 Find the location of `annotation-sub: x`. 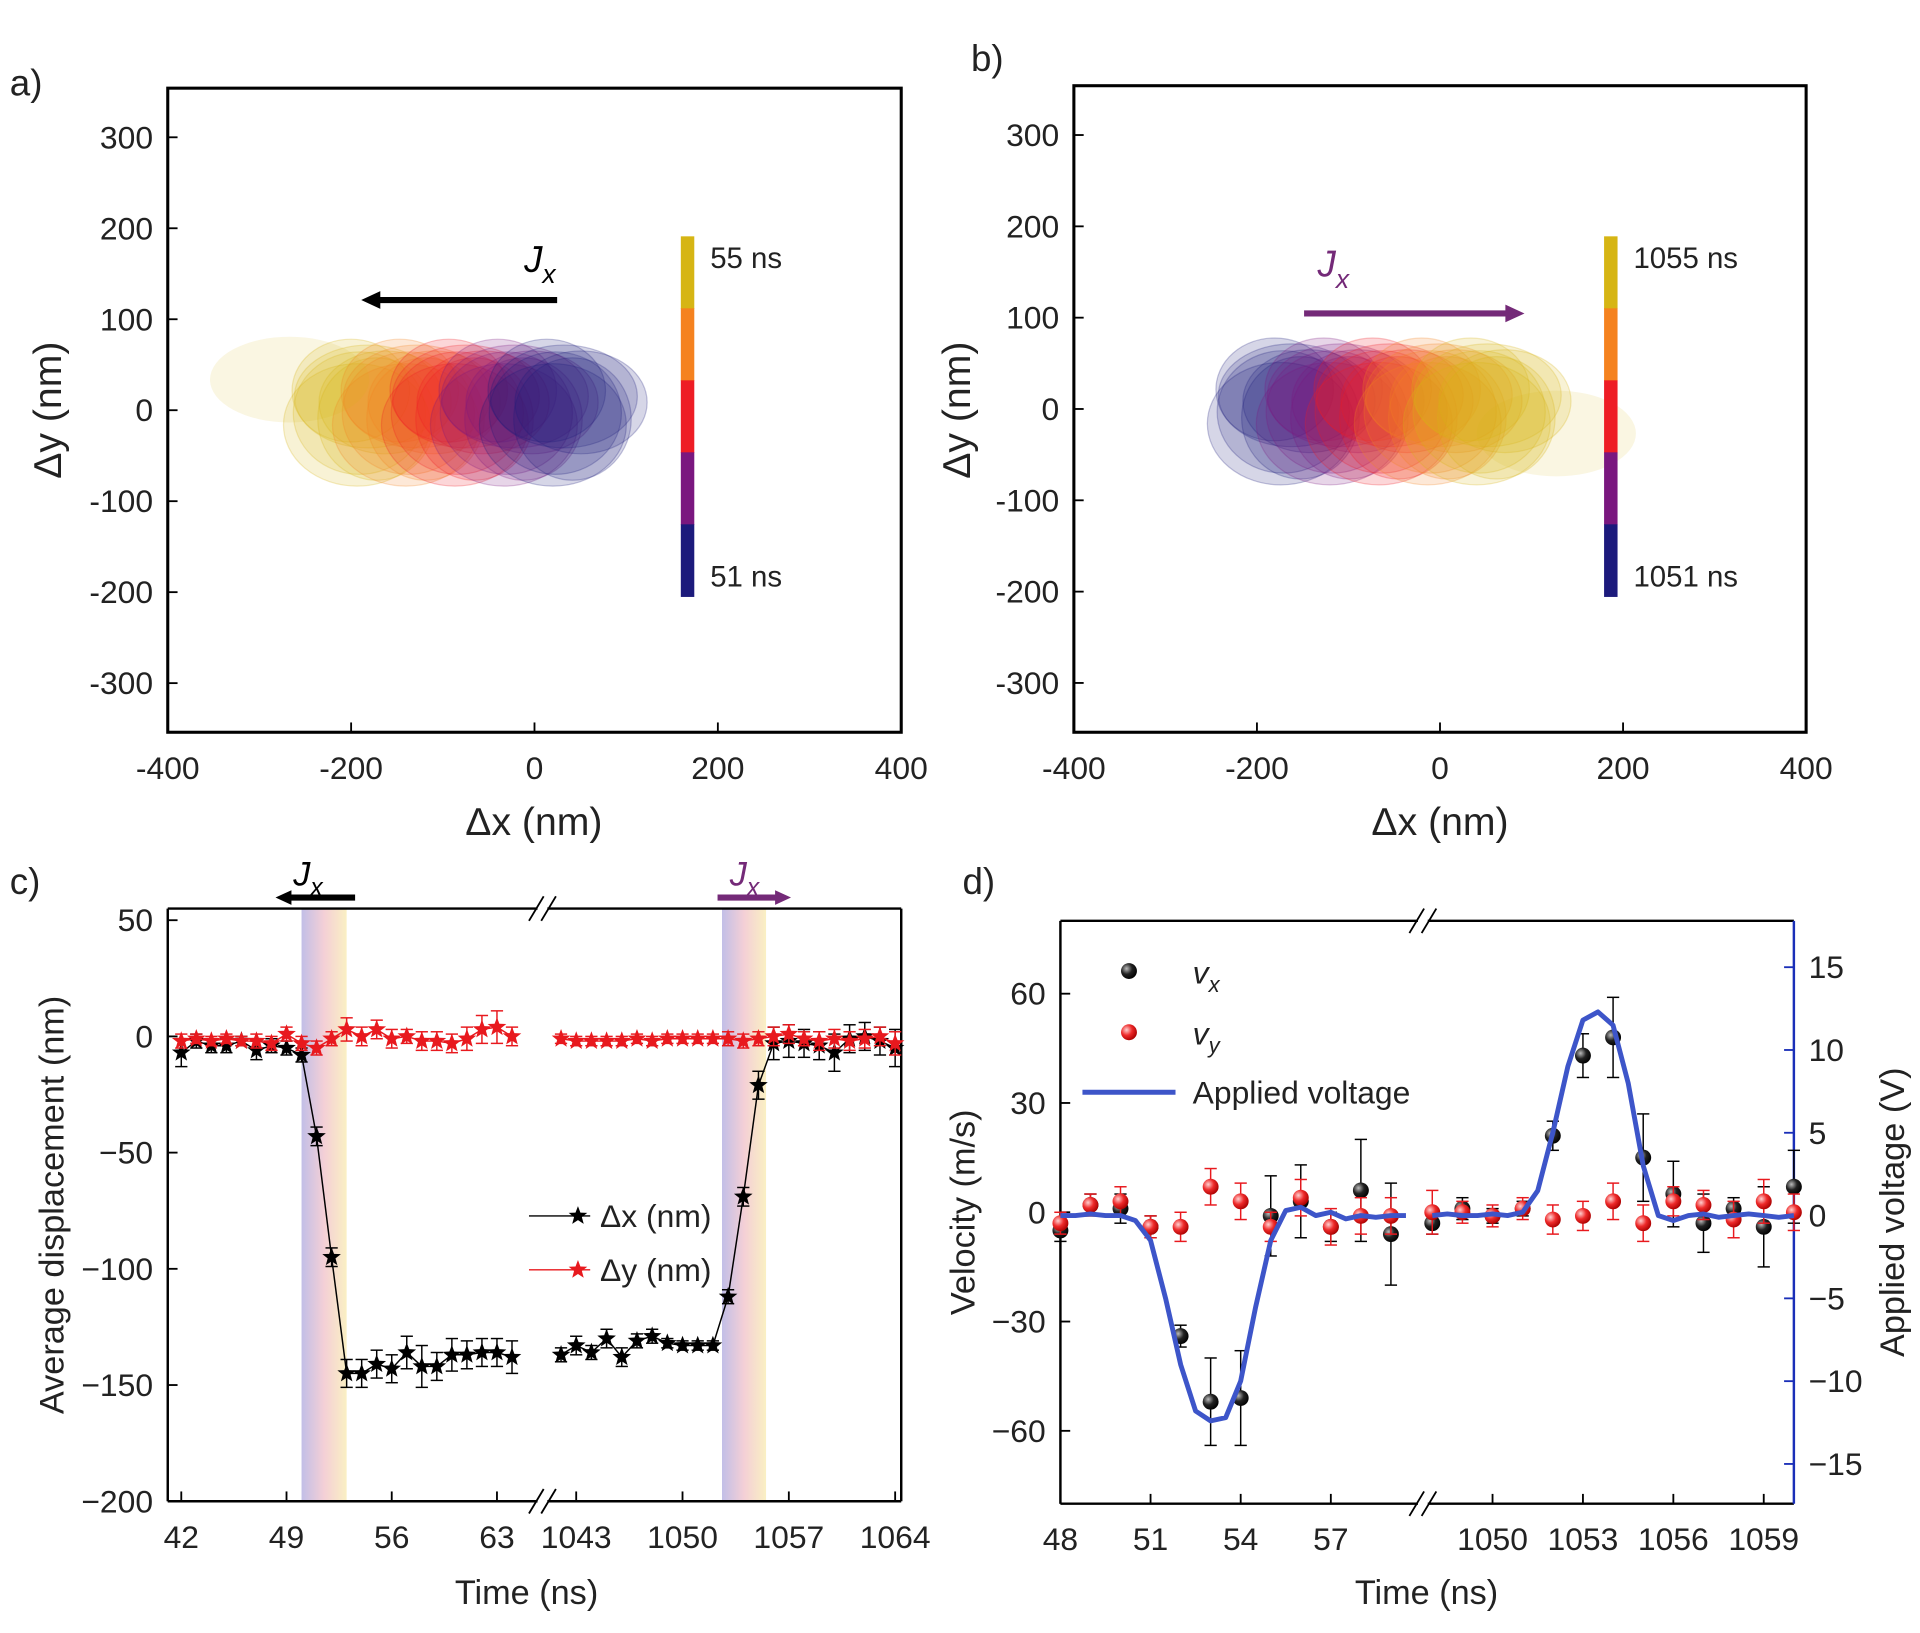

annotation-sub: x is located at coordinates (548, 274).